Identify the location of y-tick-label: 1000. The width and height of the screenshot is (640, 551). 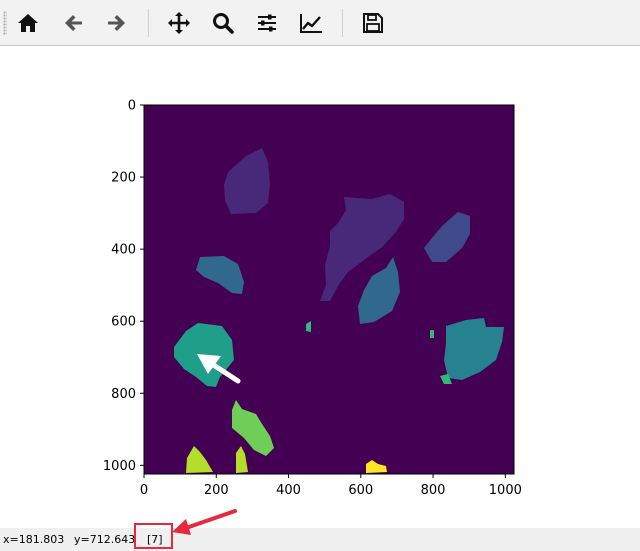
(119, 466).